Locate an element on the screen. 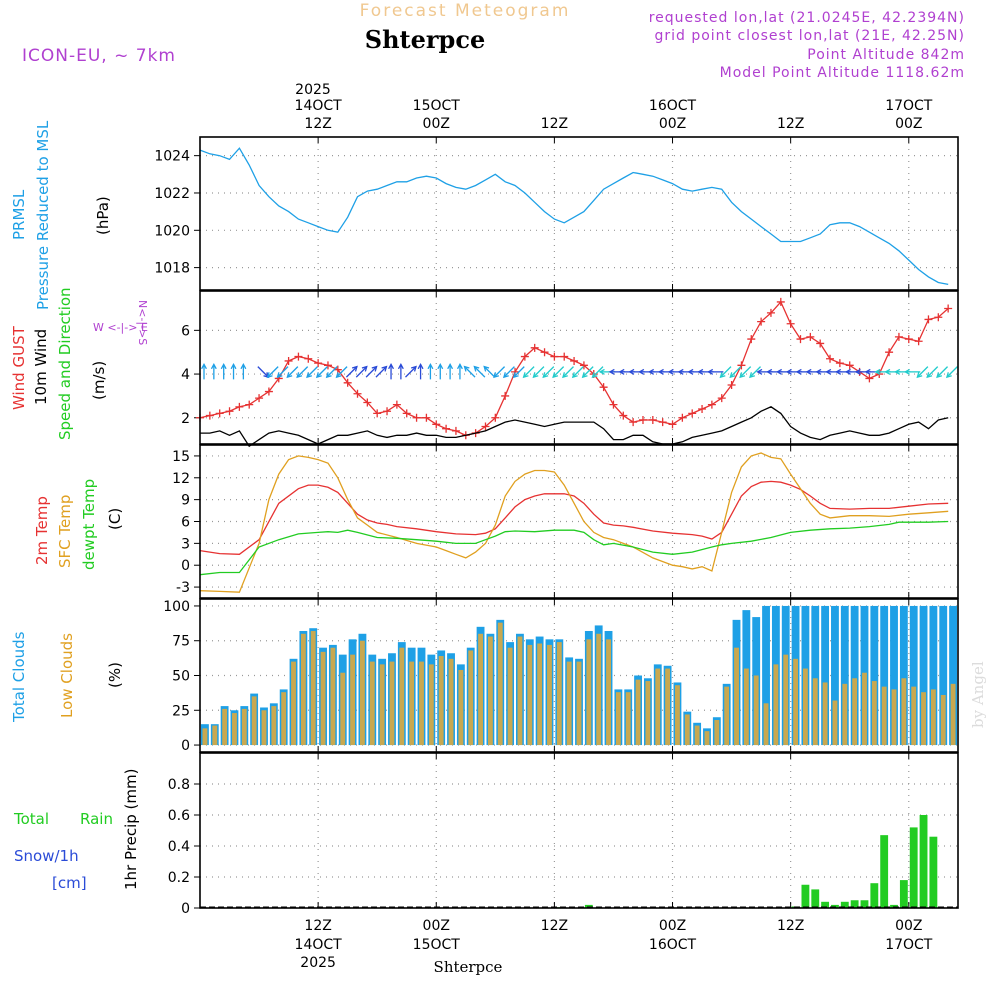 This screenshot has height=1000, width=1000. bottom-tick-day: 16OCT is located at coordinates (673, 945).